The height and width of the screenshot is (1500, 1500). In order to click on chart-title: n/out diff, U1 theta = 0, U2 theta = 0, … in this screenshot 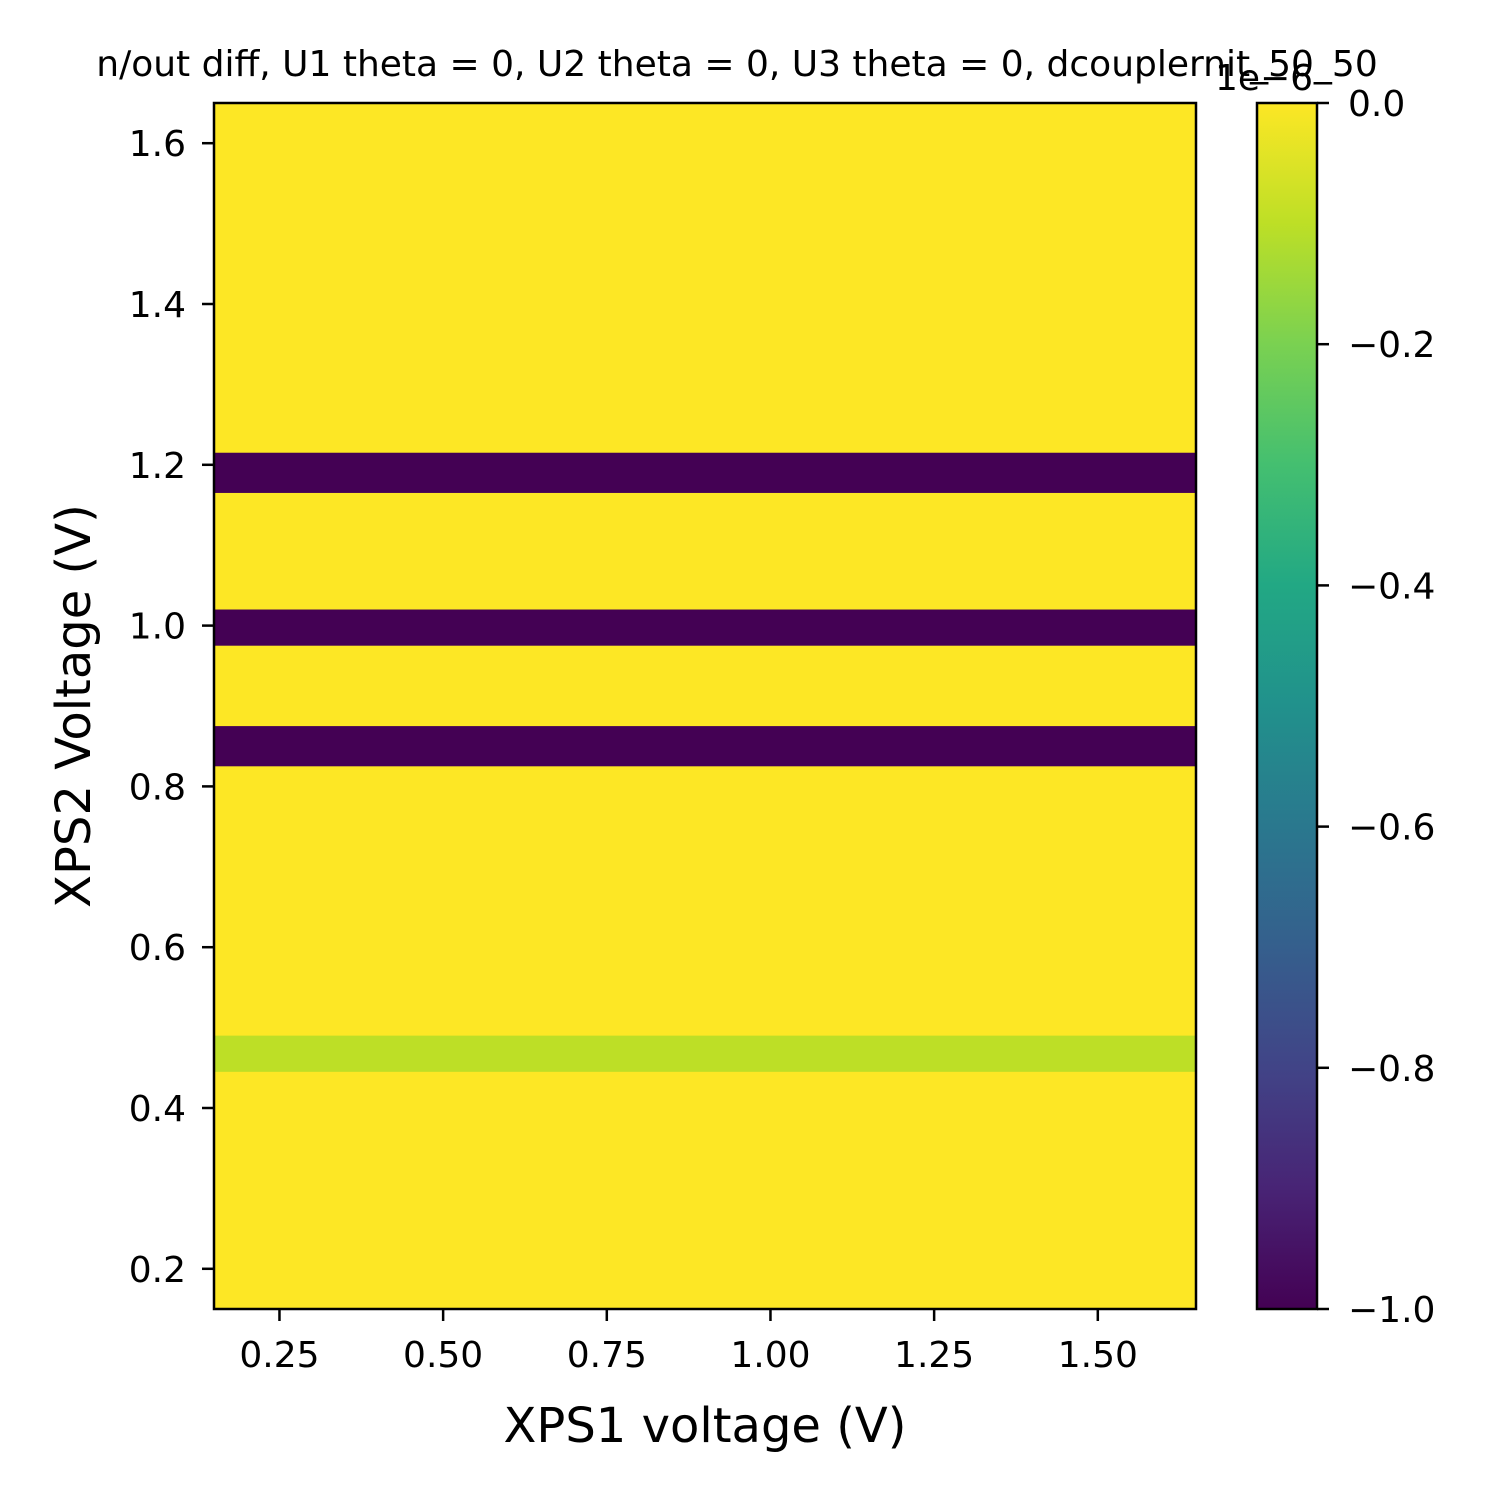, I will do `click(736, 64)`.